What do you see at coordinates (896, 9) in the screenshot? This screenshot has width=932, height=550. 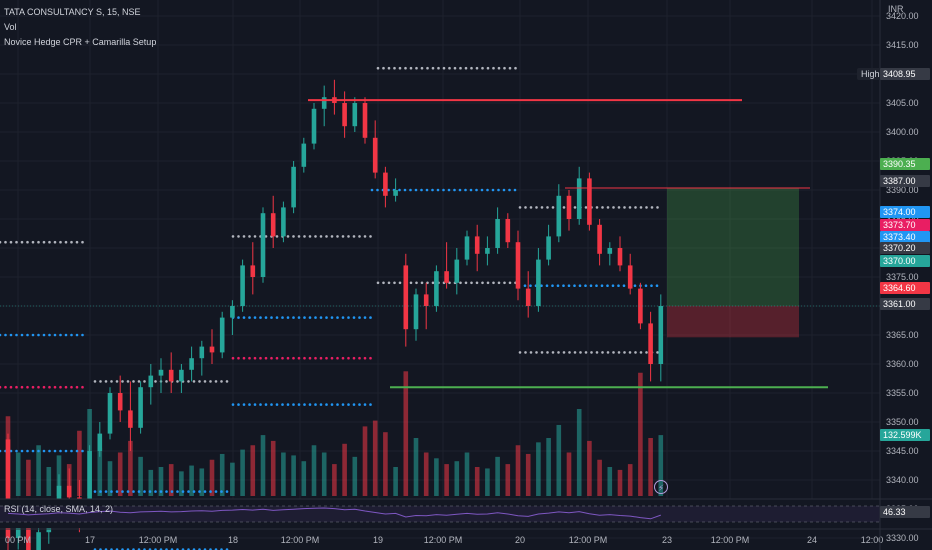 I see `currency-unit: INR` at bounding box center [896, 9].